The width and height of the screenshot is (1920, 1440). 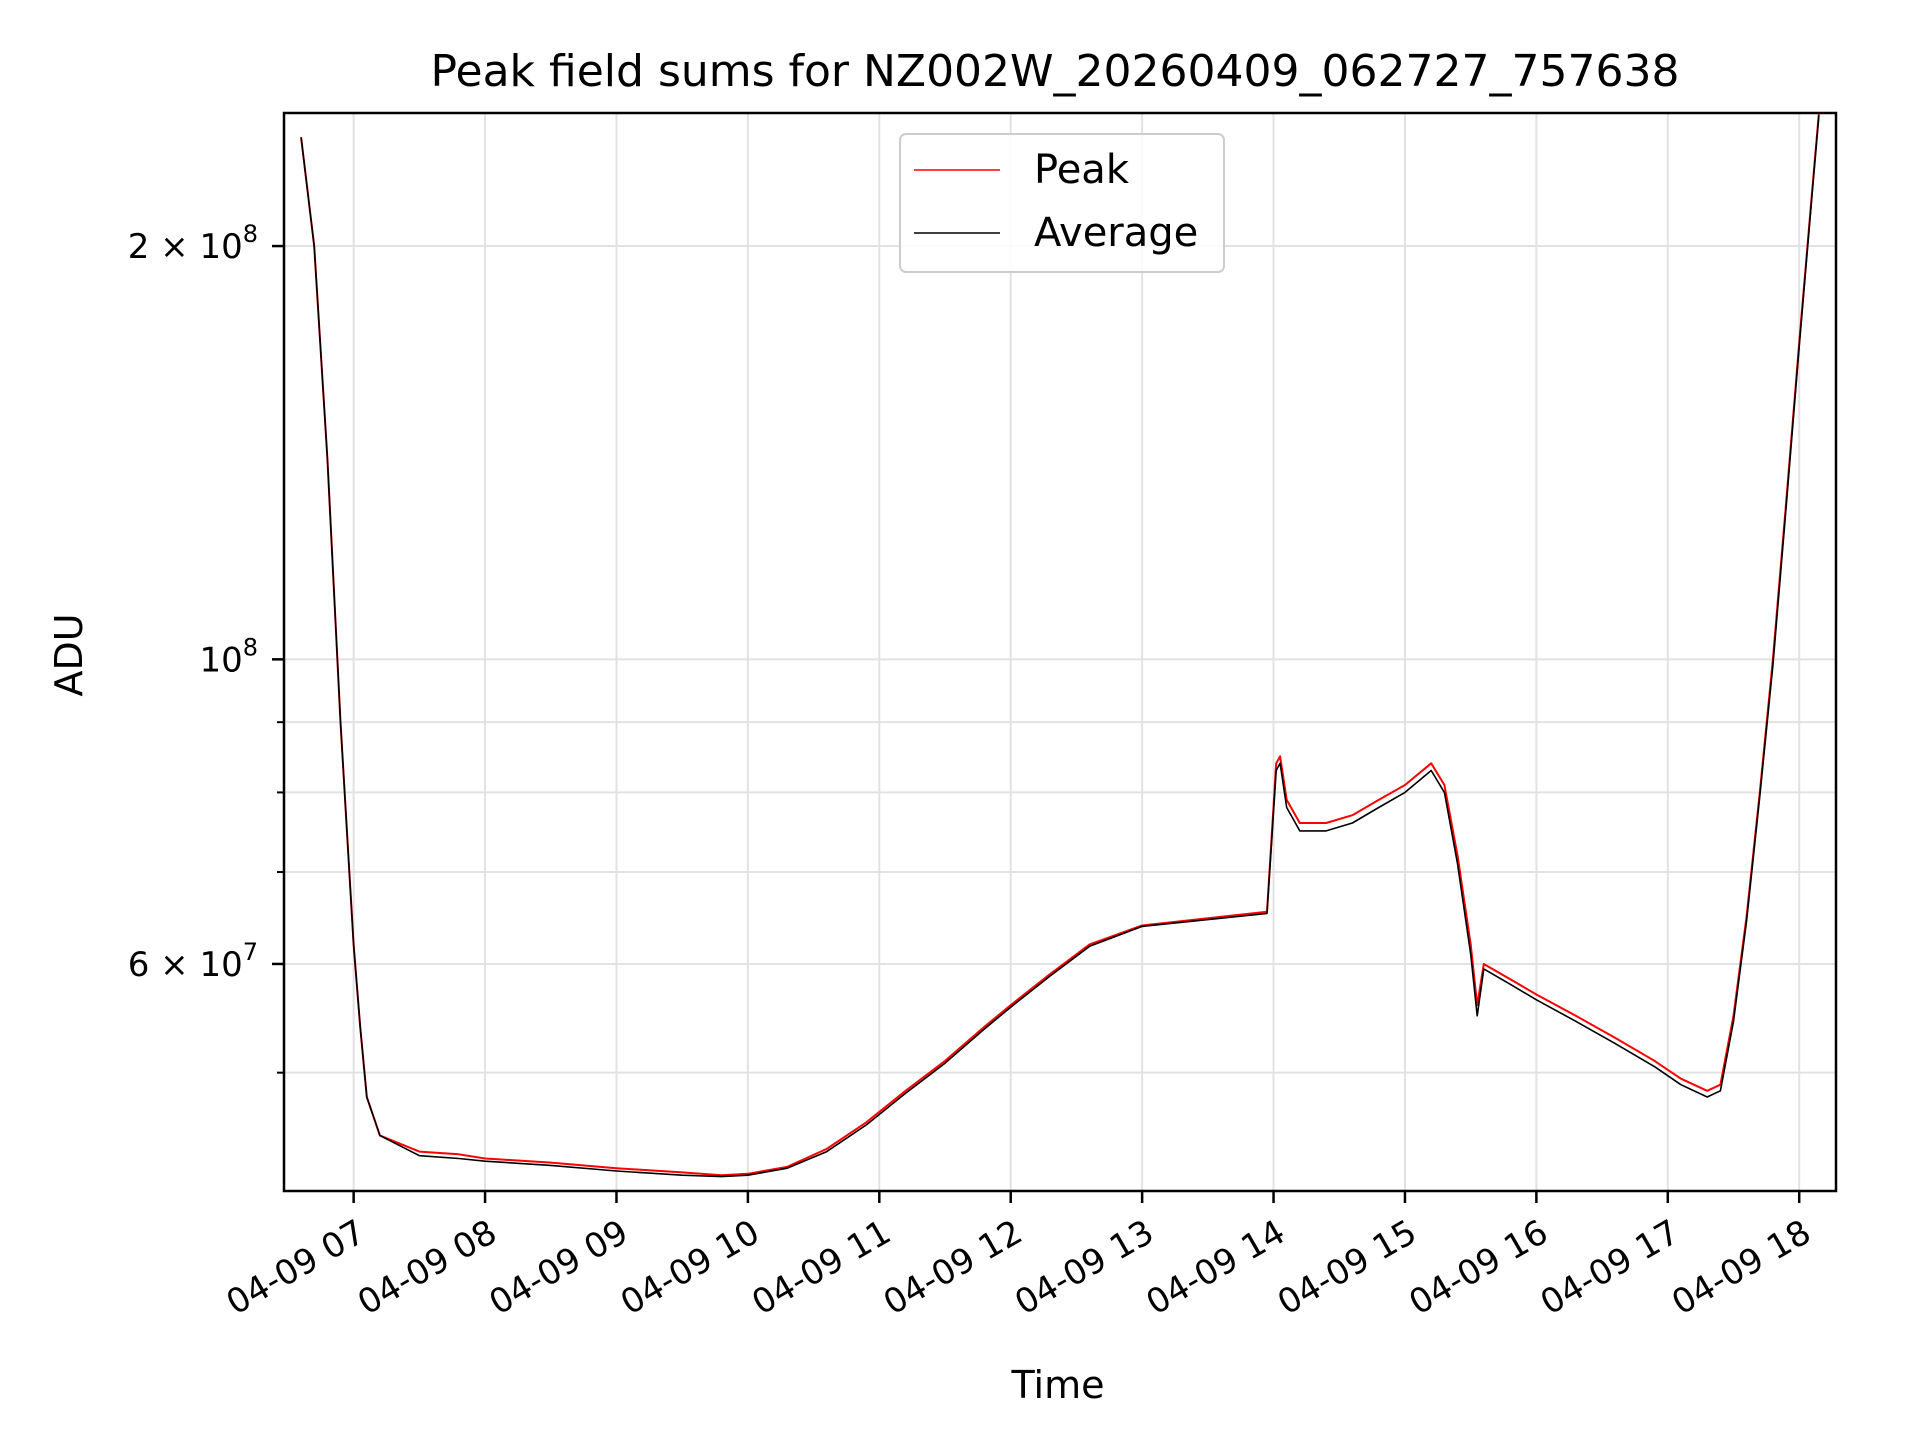 What do you see at coordinates (228, 656) in the screenshot?
I see `y-tick-label: 108` at bounding box center [228, 656].